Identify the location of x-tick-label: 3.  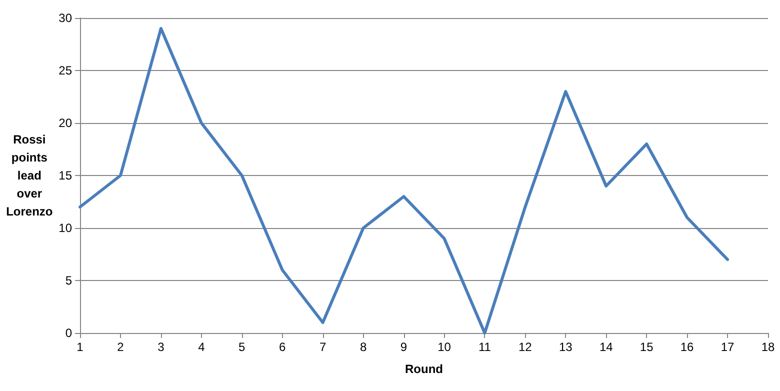
(161, 347).